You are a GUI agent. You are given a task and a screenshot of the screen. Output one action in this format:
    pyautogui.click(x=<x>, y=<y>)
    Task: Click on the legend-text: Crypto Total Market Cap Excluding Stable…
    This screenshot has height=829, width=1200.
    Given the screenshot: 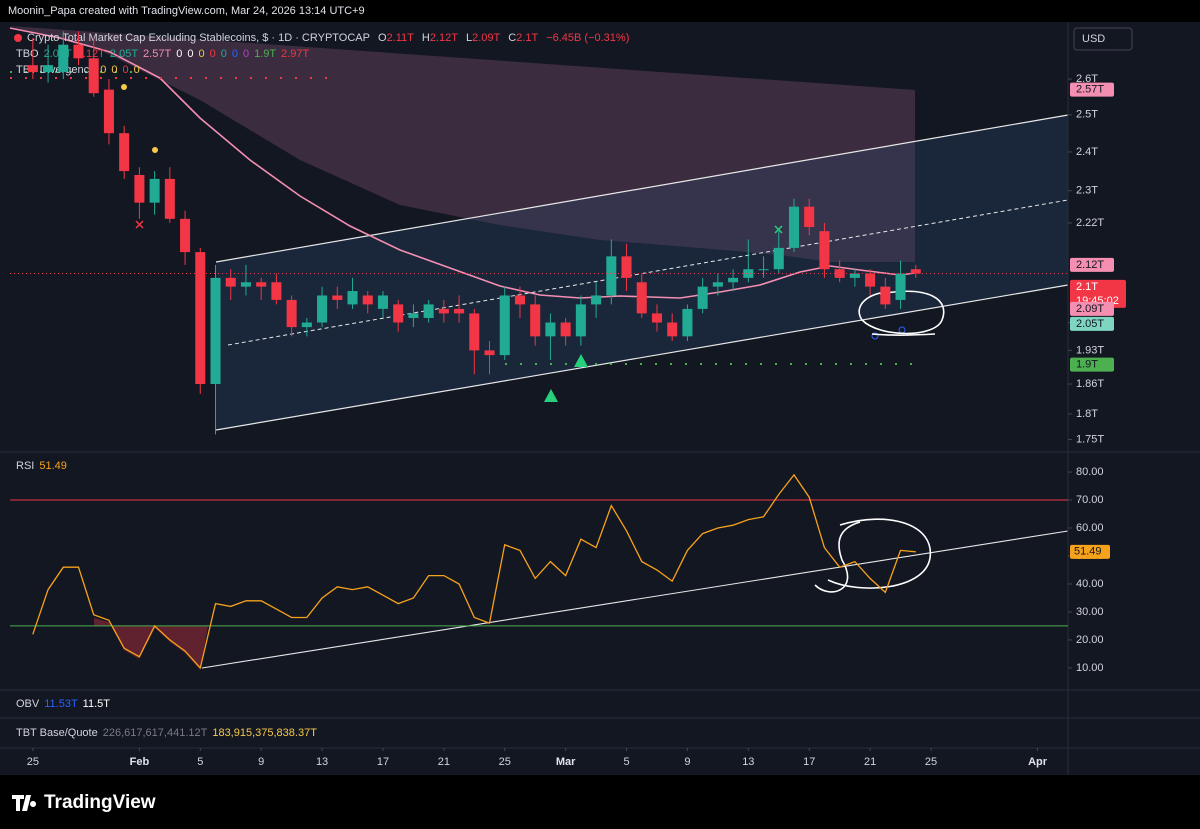 What is the action you would take?
    pyautogui.click(x=198, y=38)
    